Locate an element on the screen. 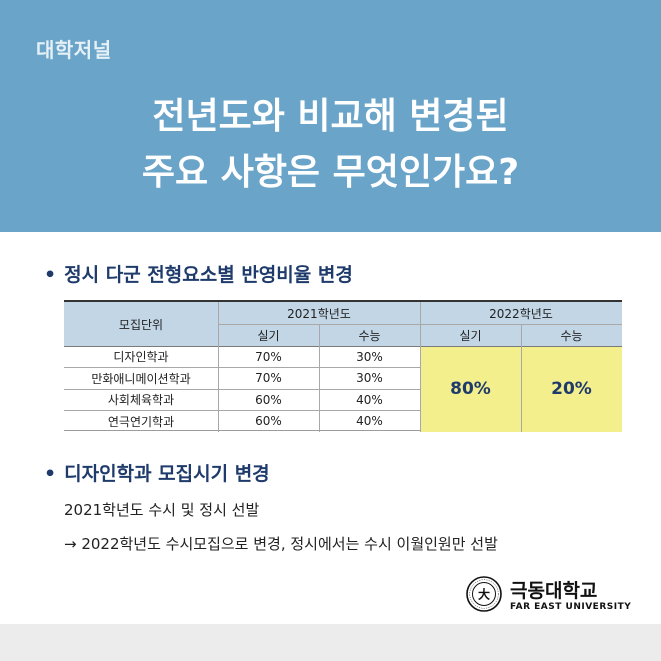  university-name-en: FAR EAST UNIVERSITY is located at coordinates (571, 607).